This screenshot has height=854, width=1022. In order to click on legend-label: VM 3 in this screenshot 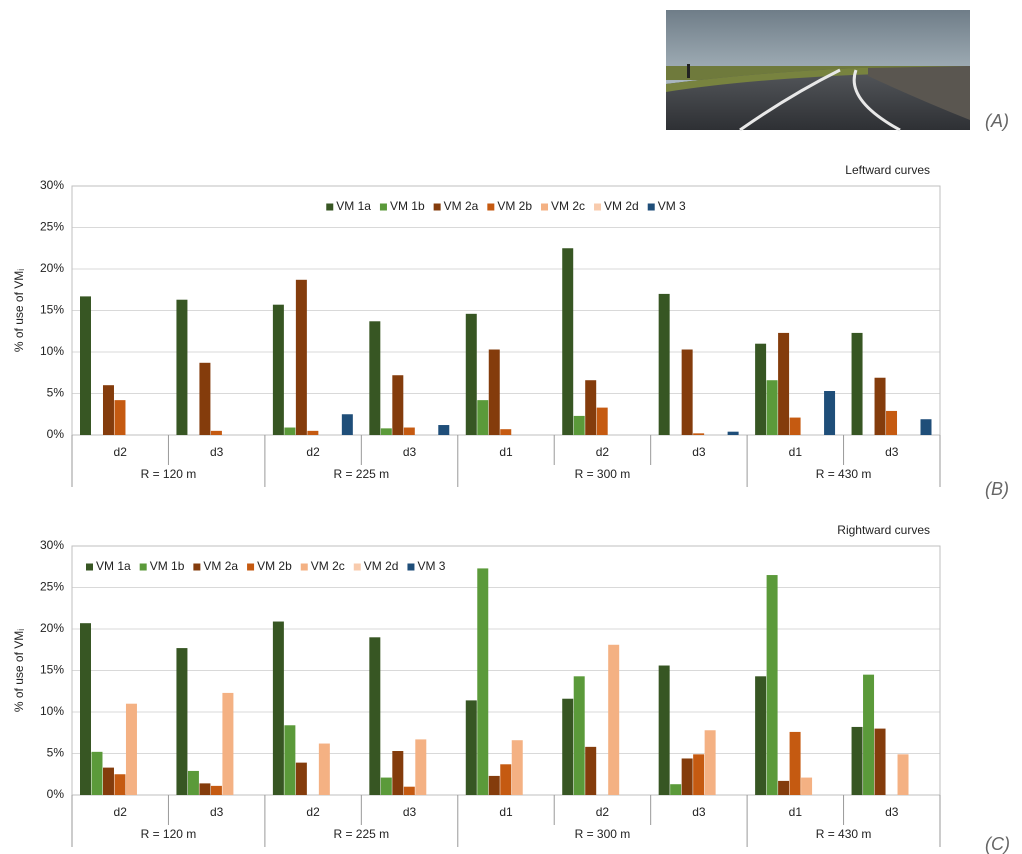, I will do `click(431, 566)`.